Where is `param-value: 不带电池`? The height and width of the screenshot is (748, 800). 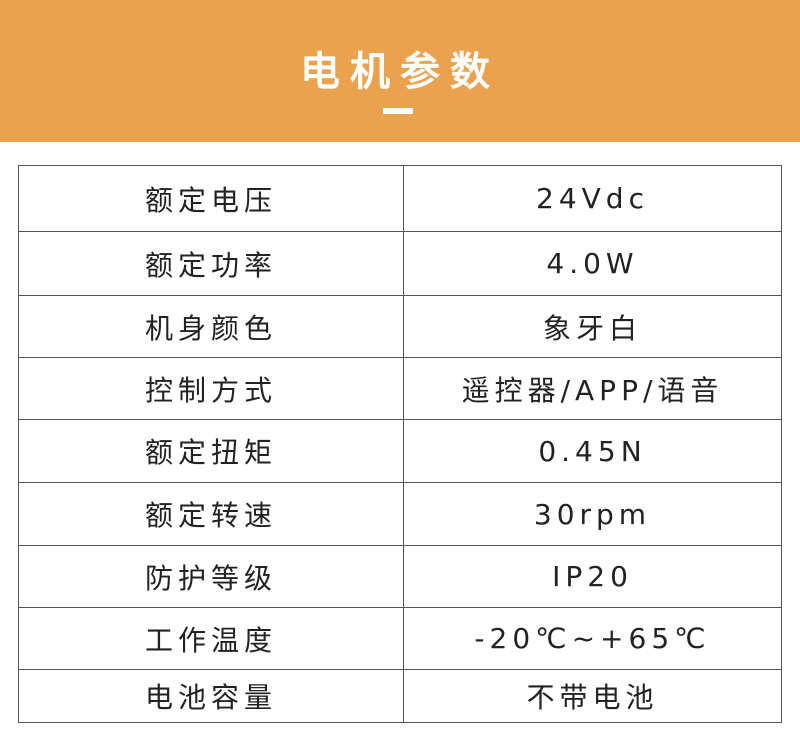
param-value: 不带电池 is located at coordinates (592, 696).